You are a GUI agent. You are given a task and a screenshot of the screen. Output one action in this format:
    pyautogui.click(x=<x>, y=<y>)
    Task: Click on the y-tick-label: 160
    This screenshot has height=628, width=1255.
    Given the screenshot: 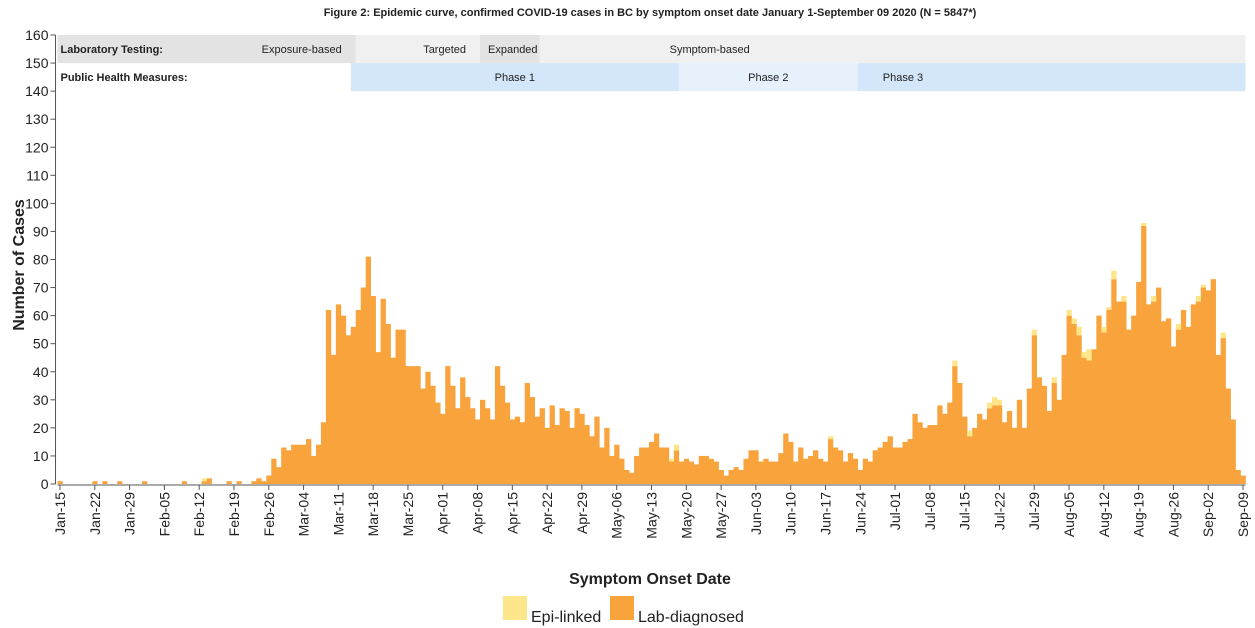 What is the action you would take?
    pyautogui.click(x=37, y=35)
    